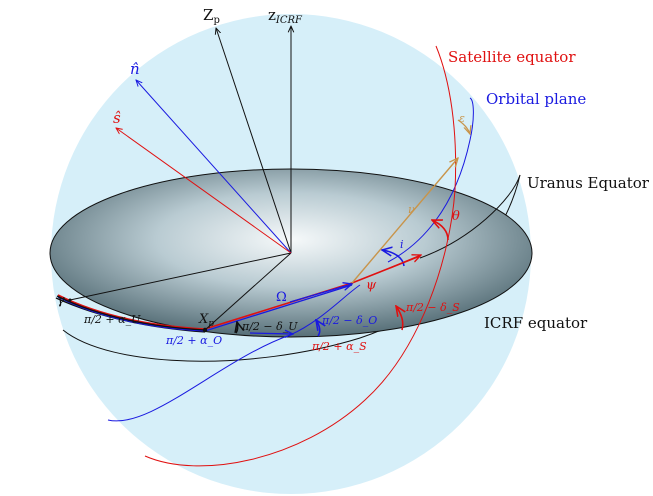  Describe the element at coordinates (234, 353) in the screenshot. I see `orbital-plane-curve` at that location.